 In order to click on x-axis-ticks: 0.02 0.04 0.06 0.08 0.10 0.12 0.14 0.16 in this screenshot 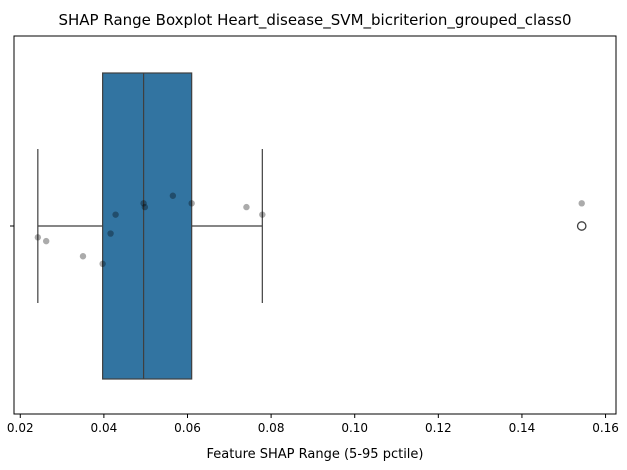, I will do `click(313, 424)`.